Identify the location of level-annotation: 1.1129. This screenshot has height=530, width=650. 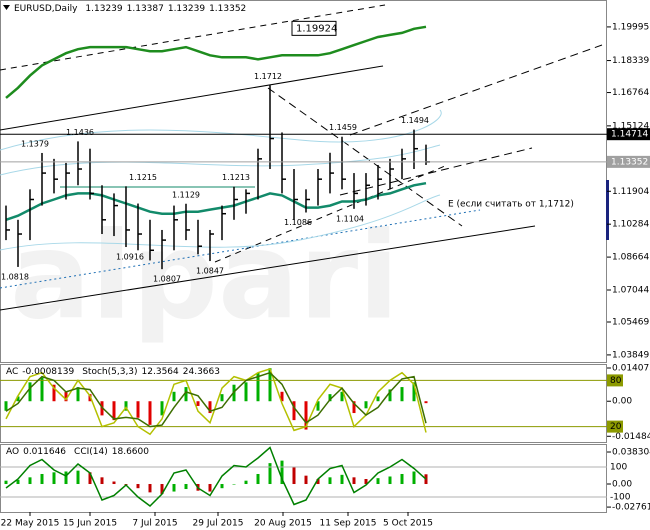
(186, 194).